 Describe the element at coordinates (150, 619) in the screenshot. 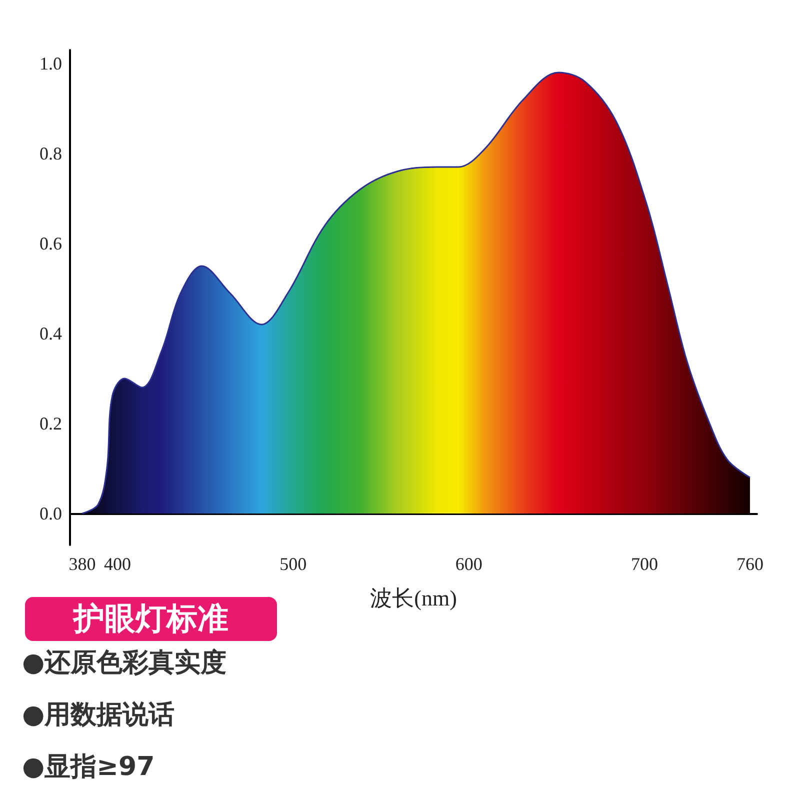

I see `text: 护眼灯标准` at that location.